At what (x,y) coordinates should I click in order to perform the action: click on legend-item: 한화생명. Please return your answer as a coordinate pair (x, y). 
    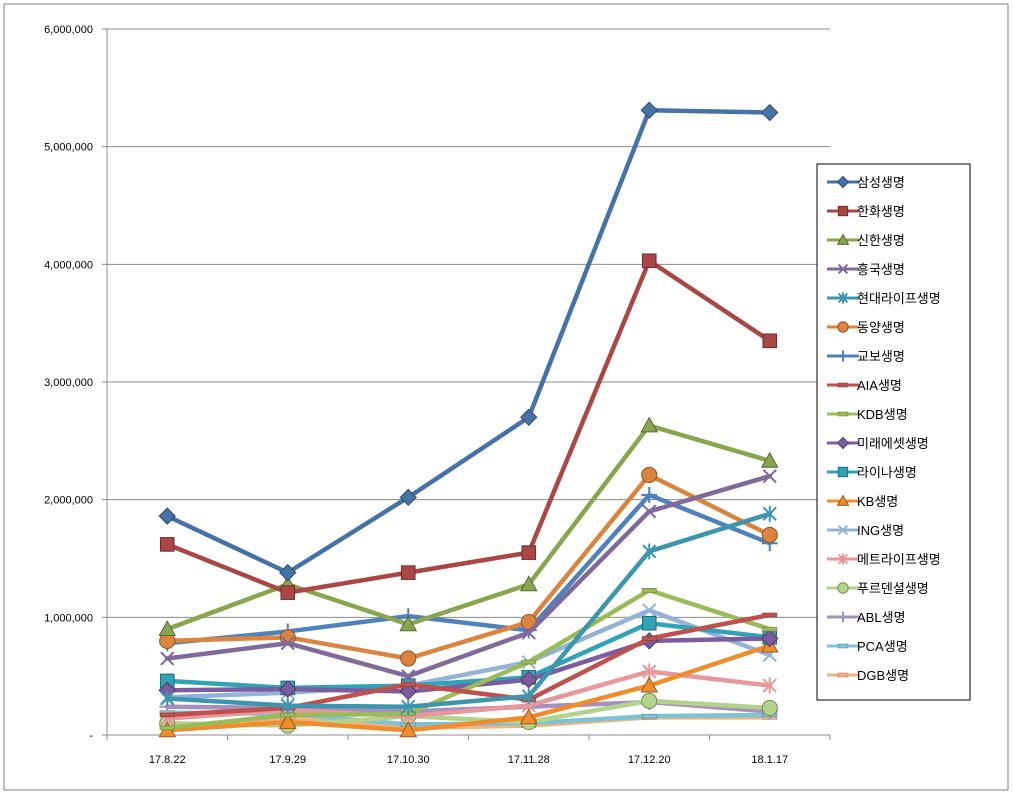
    Looking at the image, I should click on (866, 211).